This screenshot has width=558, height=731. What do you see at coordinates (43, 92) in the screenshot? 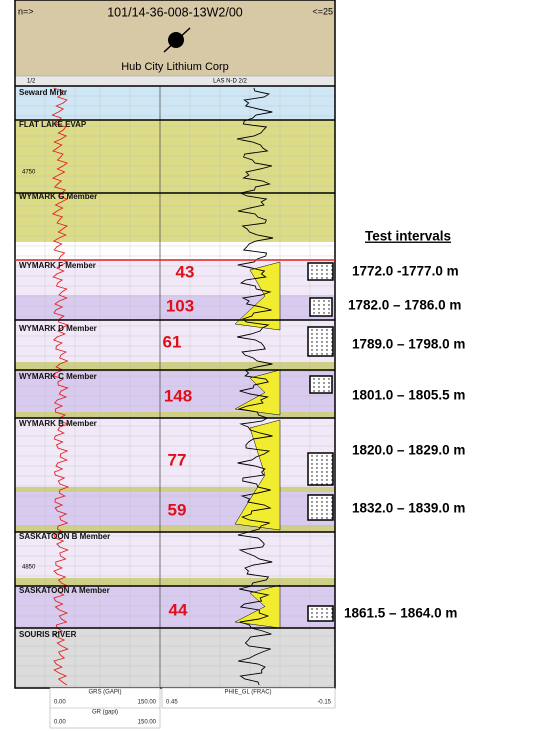
I see `formation-name: Seward Mrkr` at bounding box center [43, 92].